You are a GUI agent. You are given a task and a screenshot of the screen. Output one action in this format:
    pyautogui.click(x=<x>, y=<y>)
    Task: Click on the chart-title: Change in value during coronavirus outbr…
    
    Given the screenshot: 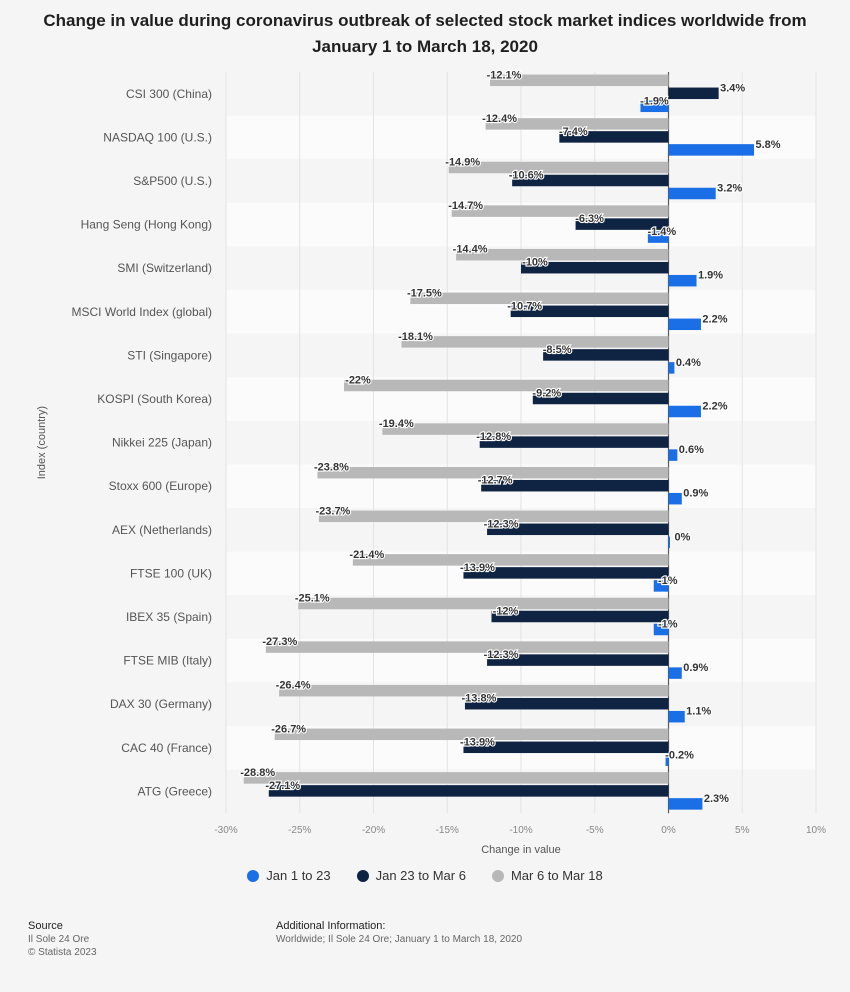 What is the action you would take?
    pyautogui.click(x=425, y=33)
    